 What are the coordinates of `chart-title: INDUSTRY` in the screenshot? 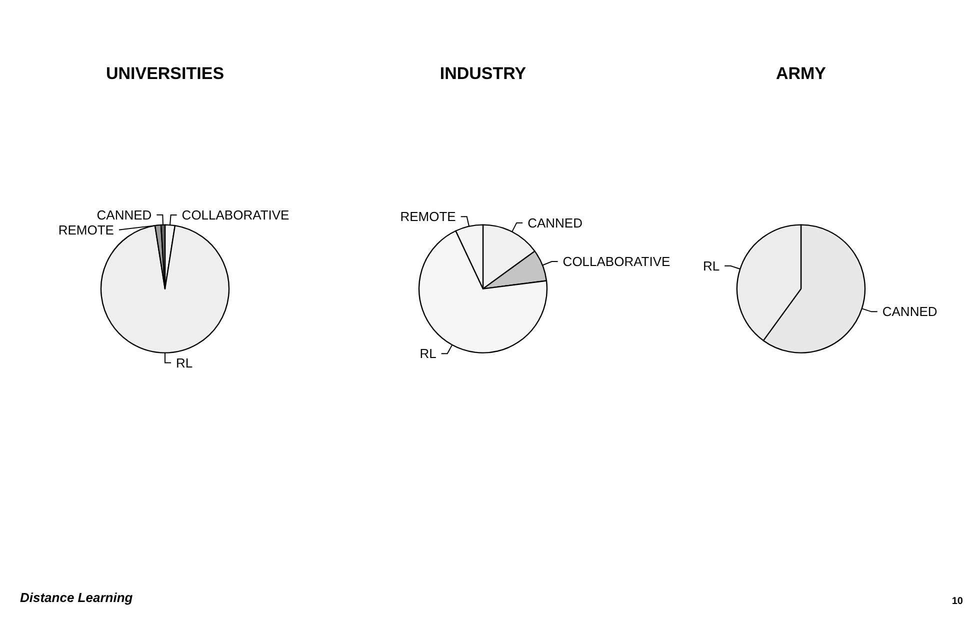 It's located at (483, 73).